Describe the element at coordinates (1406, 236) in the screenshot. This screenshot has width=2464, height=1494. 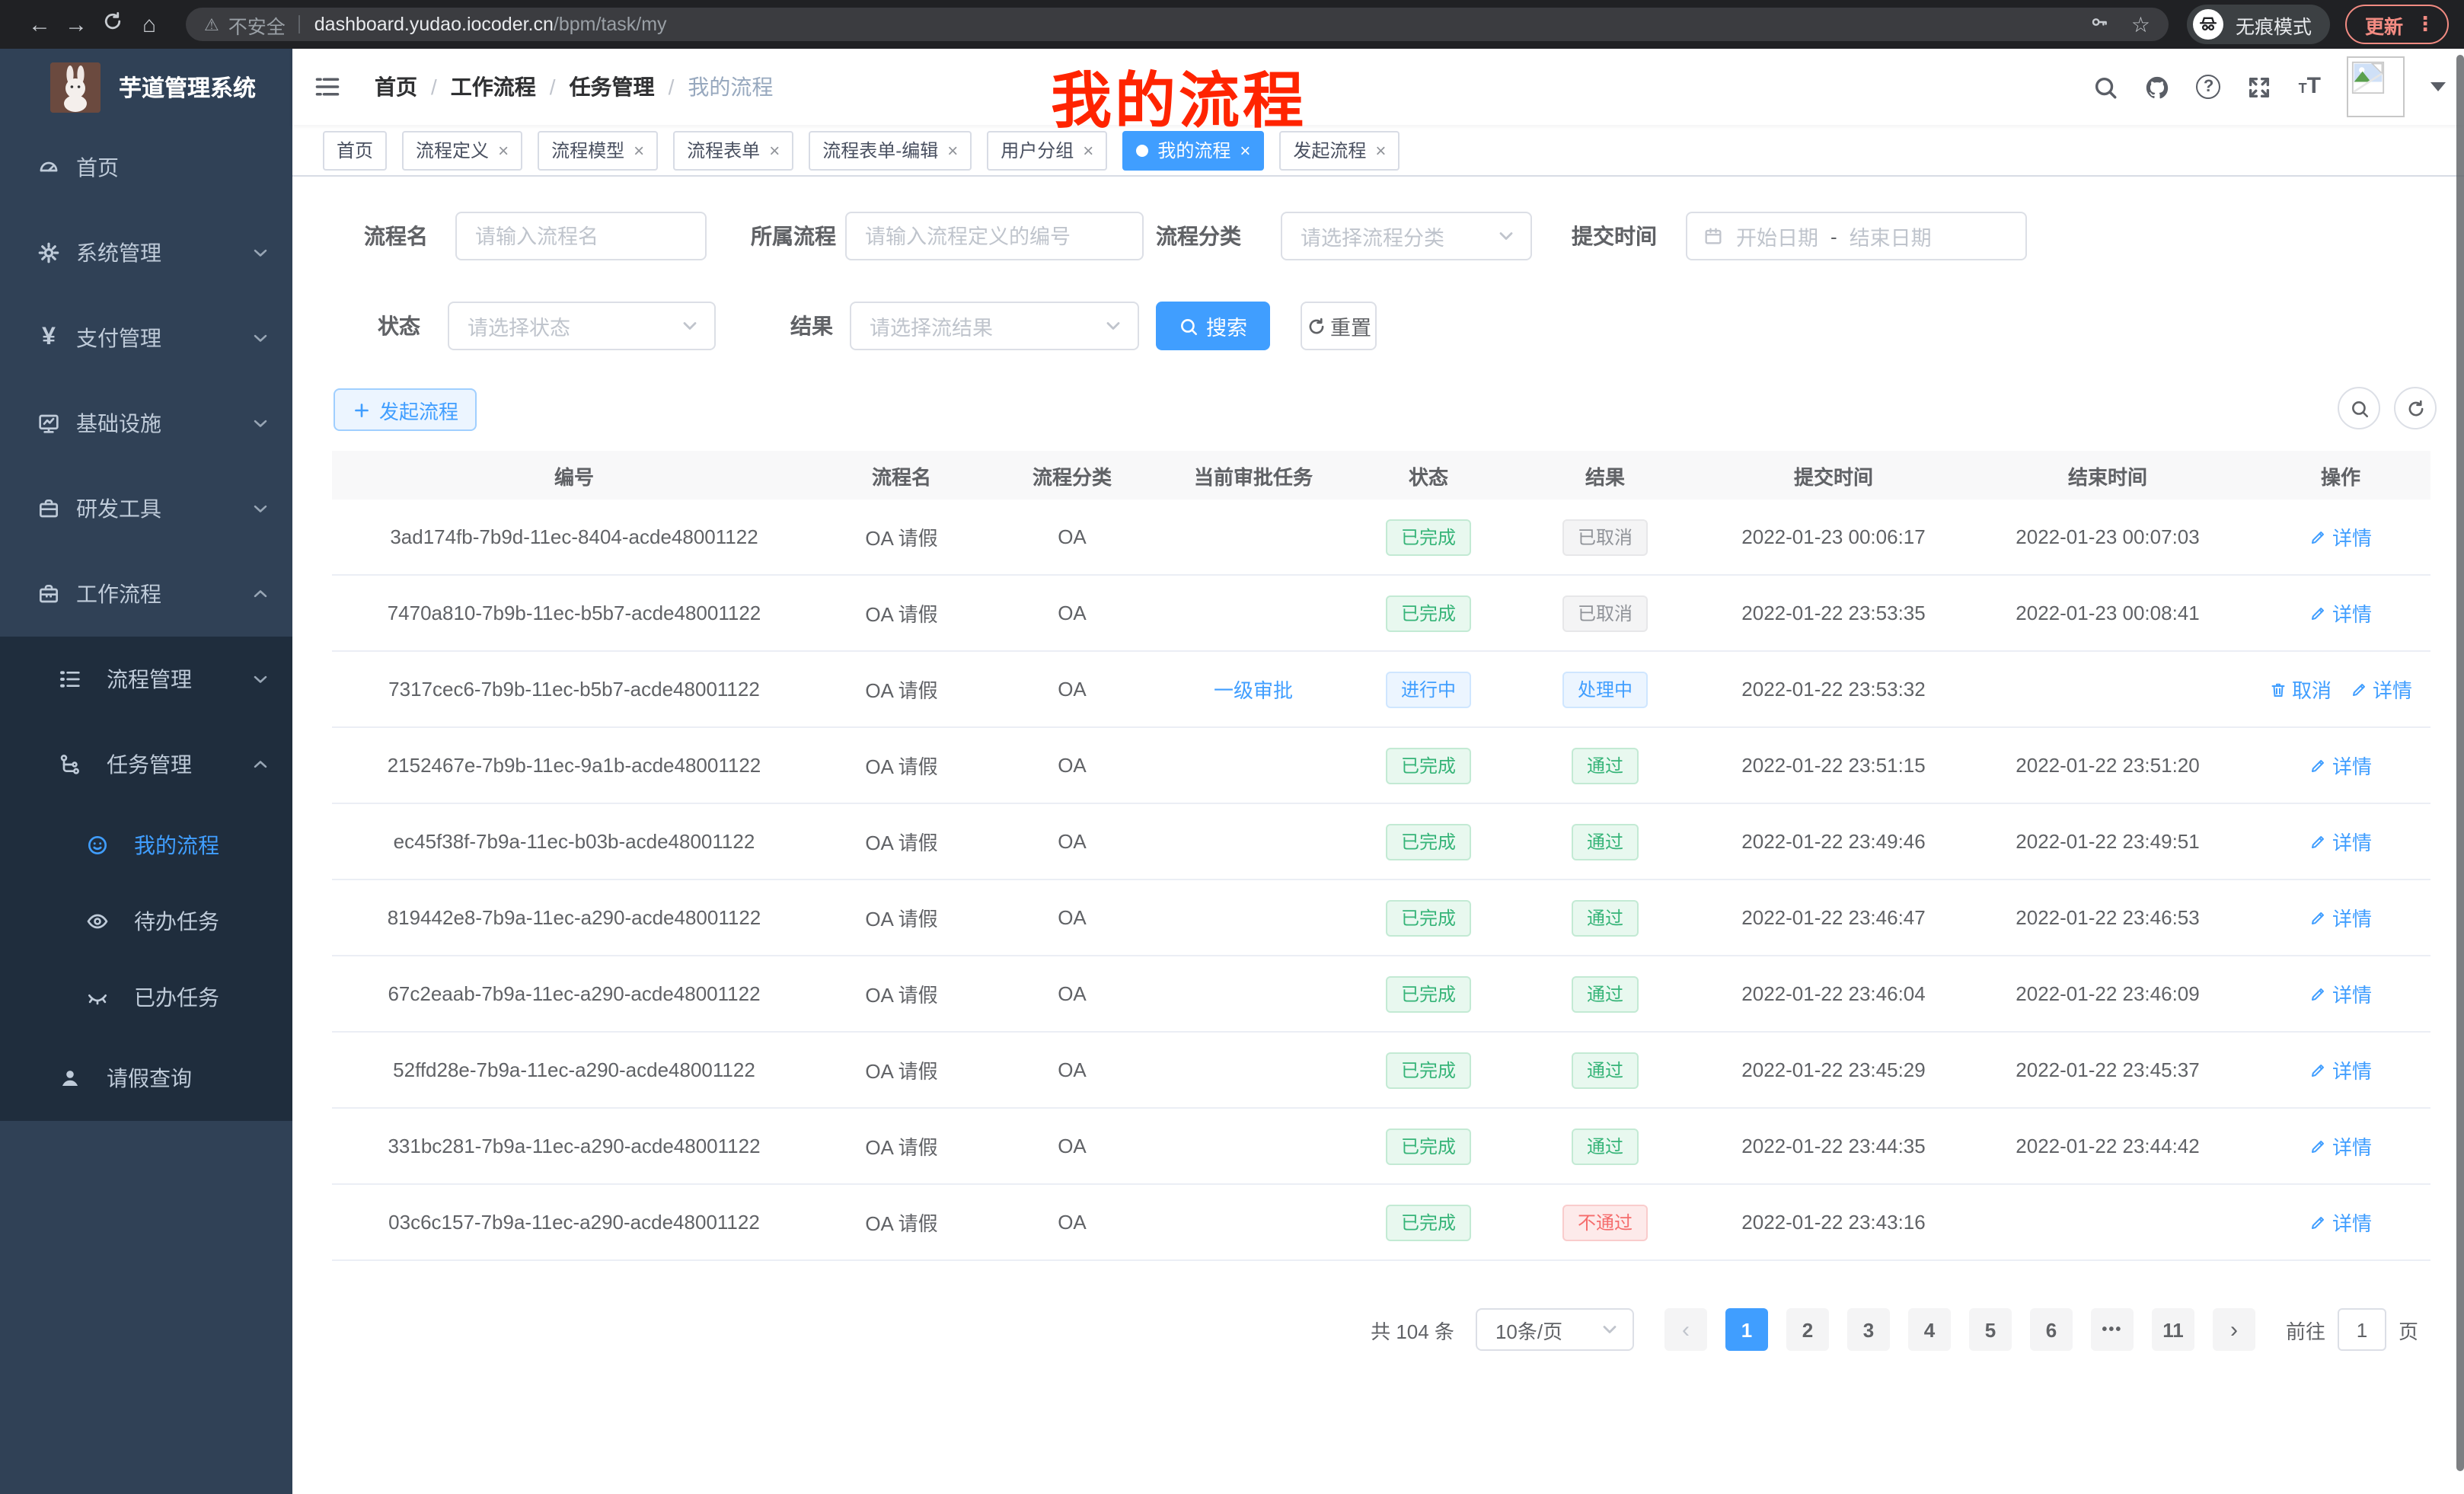
I see `category-select: 请选择流程分类` at that location.